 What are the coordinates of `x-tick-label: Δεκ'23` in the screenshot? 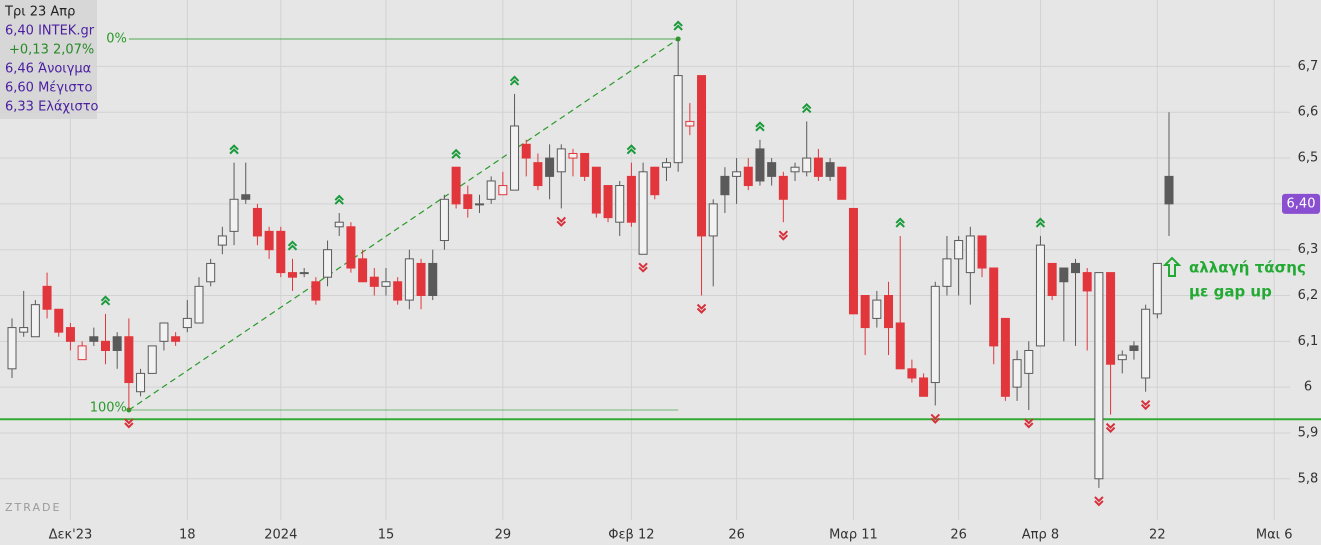 It's located at (71, 535).